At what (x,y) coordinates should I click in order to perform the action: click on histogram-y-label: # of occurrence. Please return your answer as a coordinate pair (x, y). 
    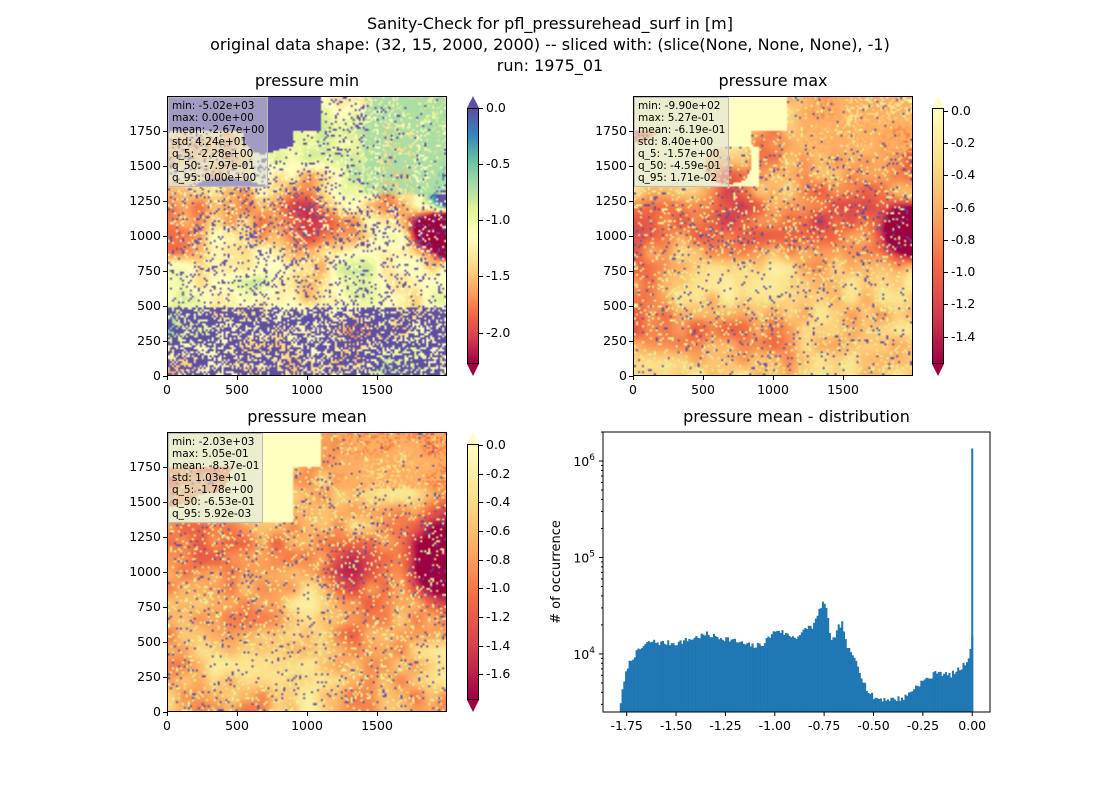
    Looking at the image, I should click on (556, 572).